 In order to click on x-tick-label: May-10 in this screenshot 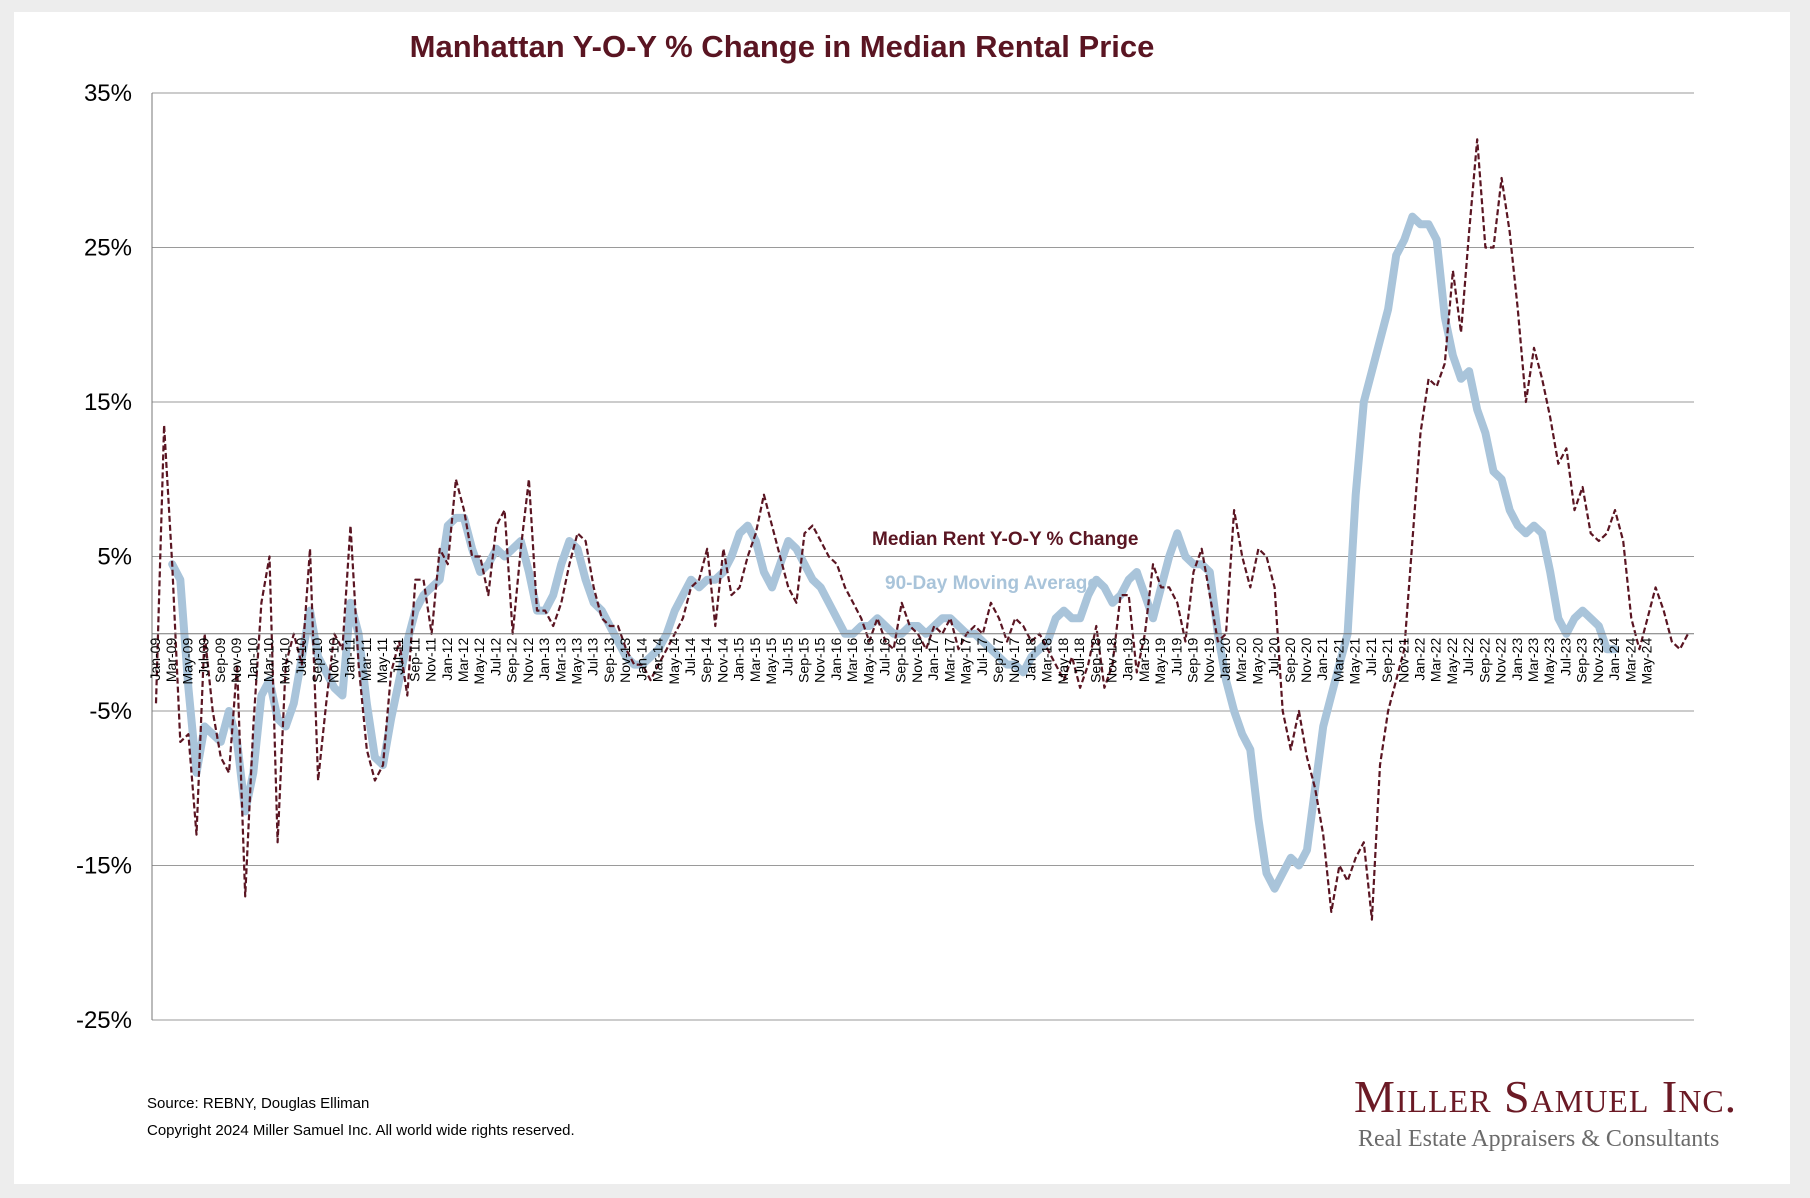, I will do `click(285, 661)`.